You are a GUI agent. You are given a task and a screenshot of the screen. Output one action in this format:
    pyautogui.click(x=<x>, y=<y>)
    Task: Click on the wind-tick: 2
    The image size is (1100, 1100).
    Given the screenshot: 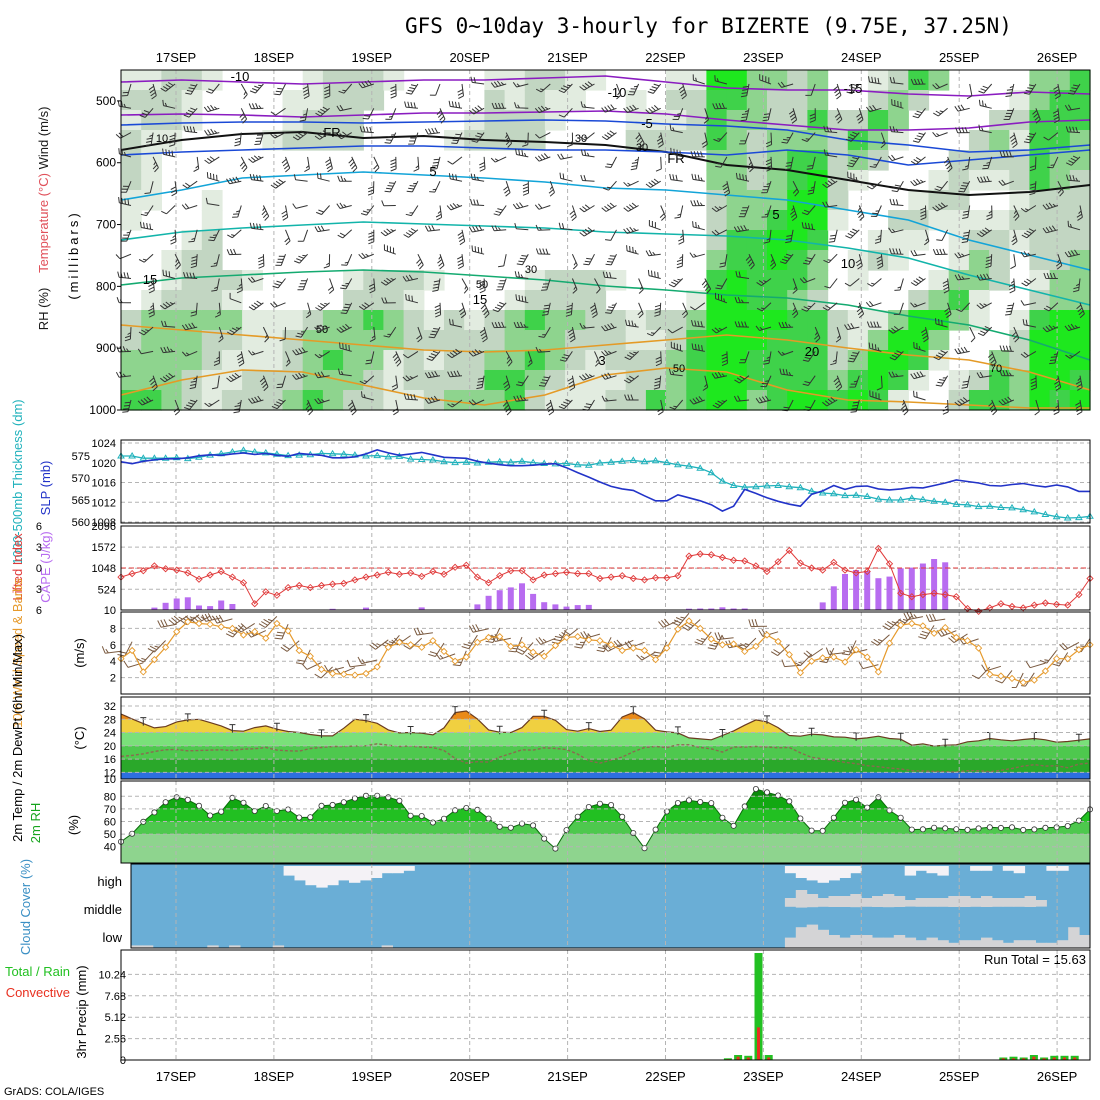 What is the action you would take?
    pyautogui.click(x=113, y=679)
    